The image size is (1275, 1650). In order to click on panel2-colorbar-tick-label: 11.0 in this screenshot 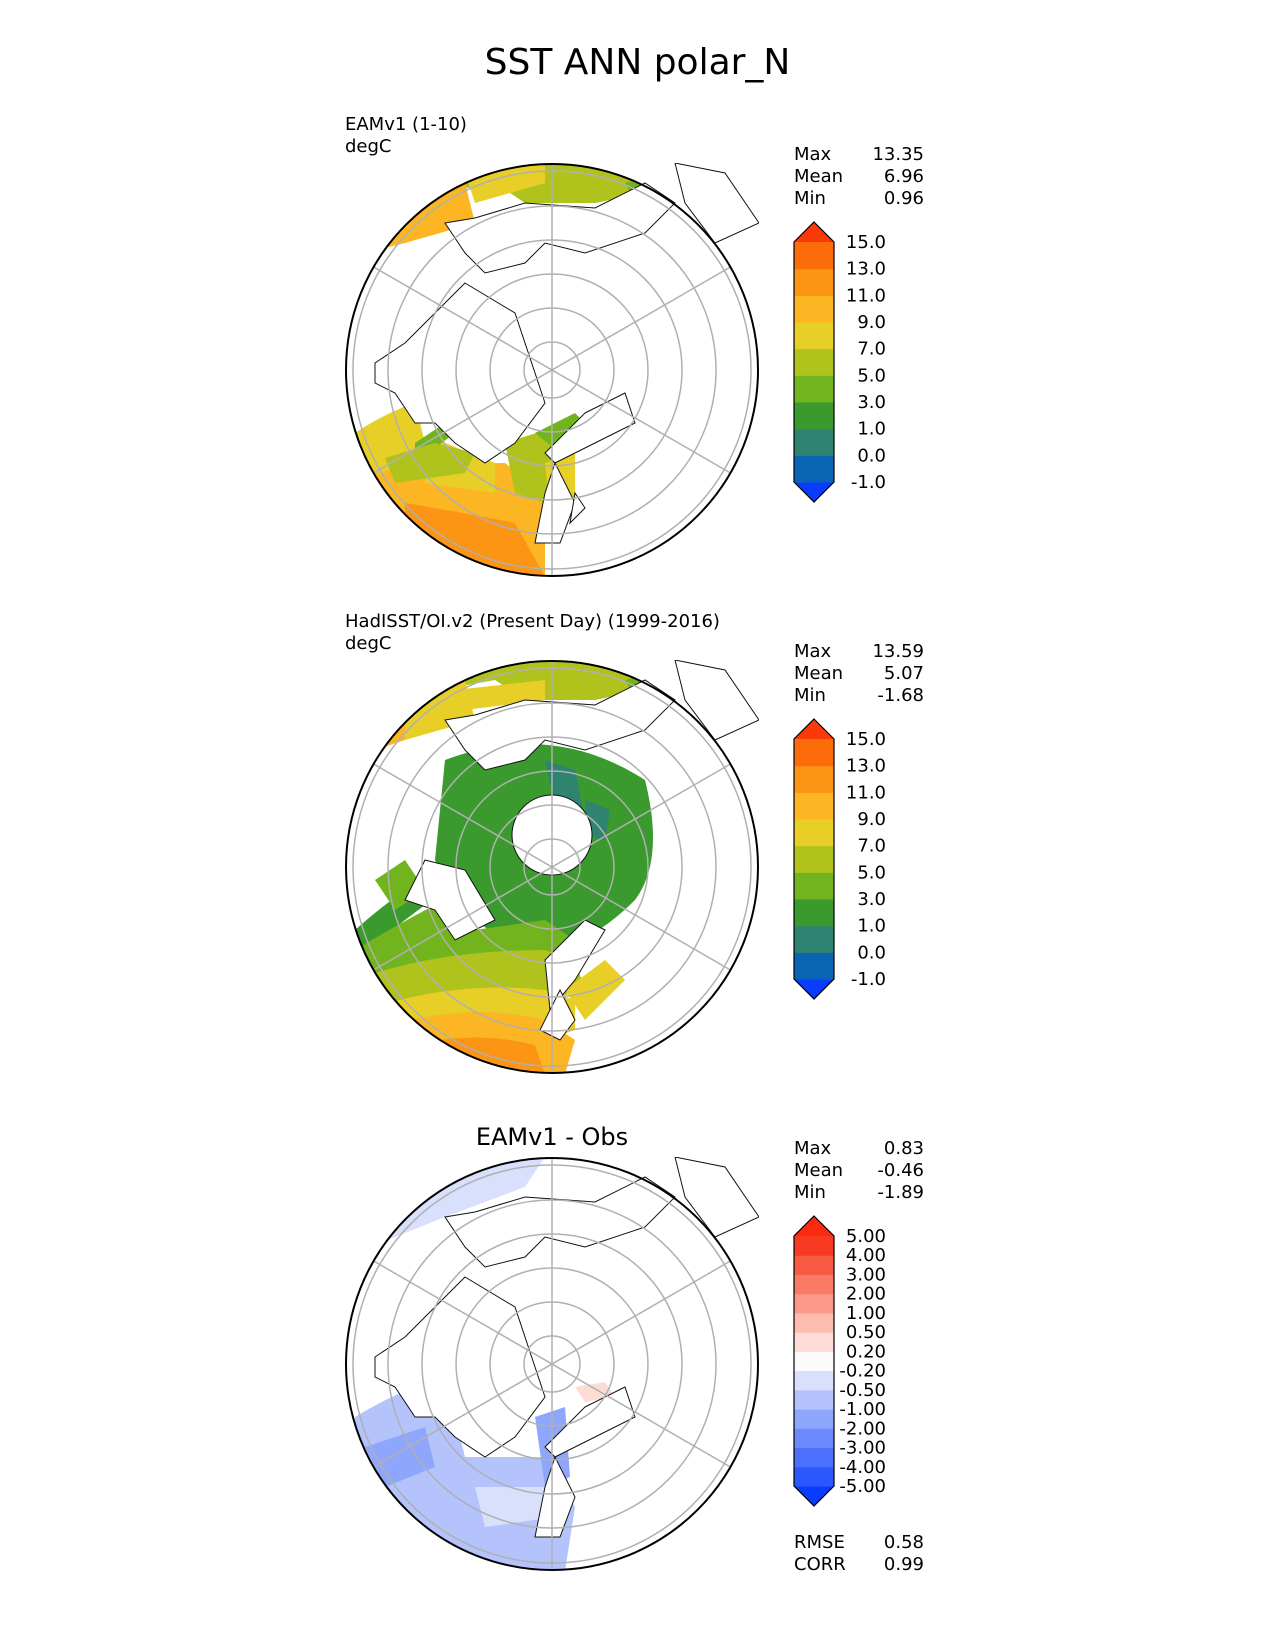, I will do `click(866, 792)`.